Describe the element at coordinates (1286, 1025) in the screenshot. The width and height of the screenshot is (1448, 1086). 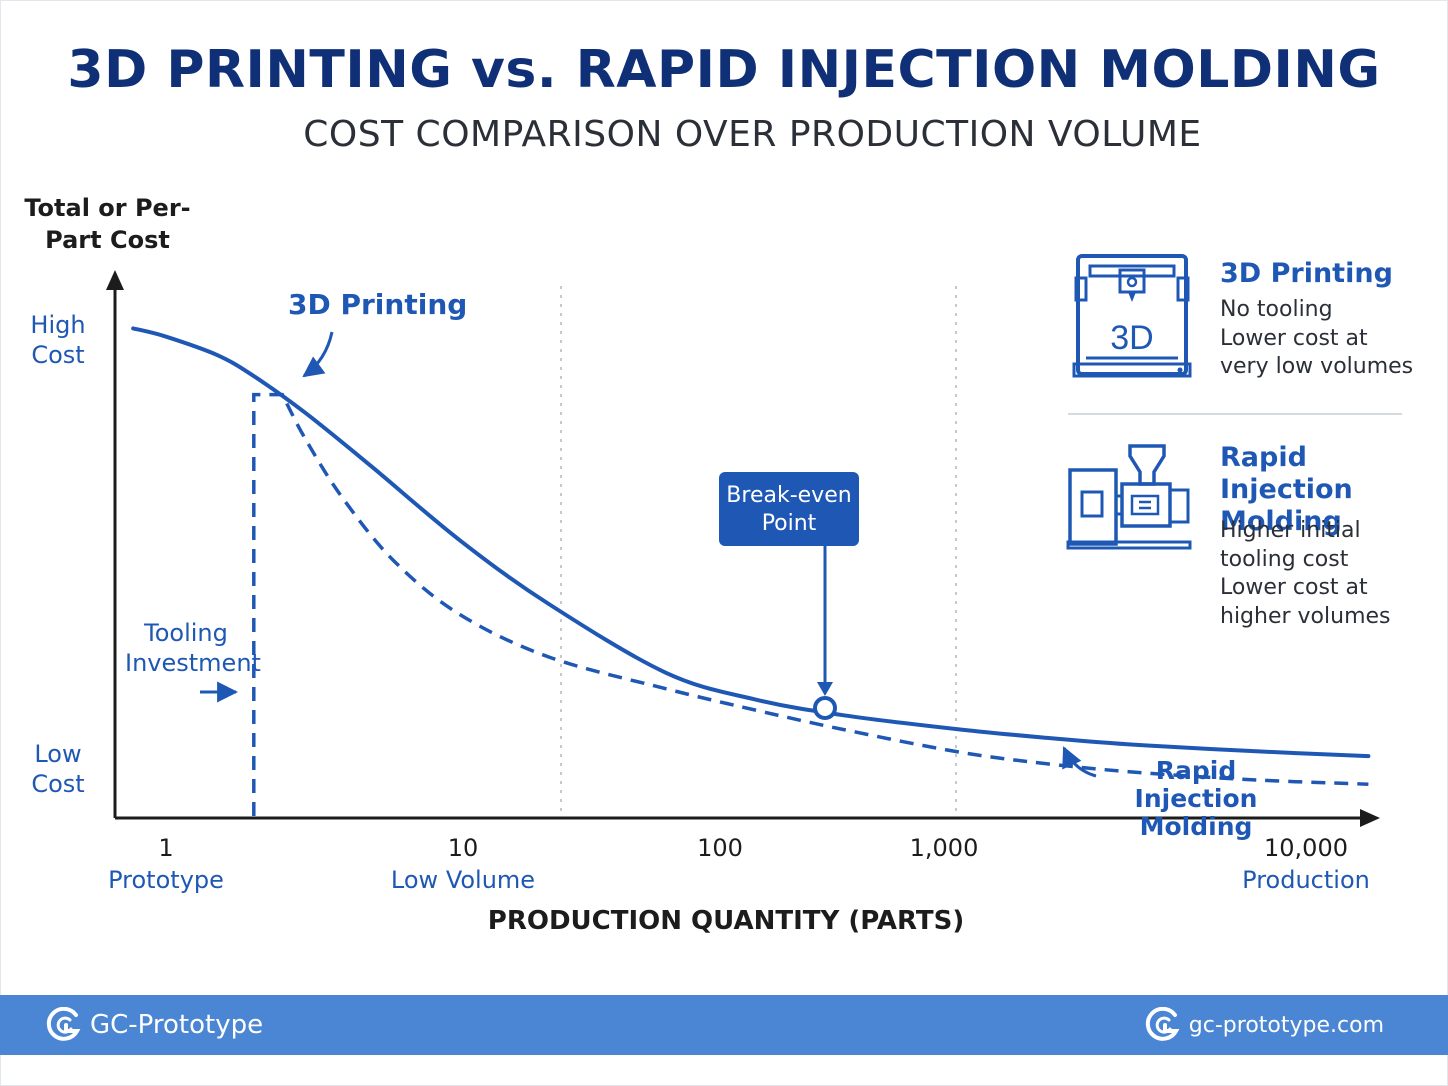
I see `footer-url-text: gc-prototype.com` at that location.